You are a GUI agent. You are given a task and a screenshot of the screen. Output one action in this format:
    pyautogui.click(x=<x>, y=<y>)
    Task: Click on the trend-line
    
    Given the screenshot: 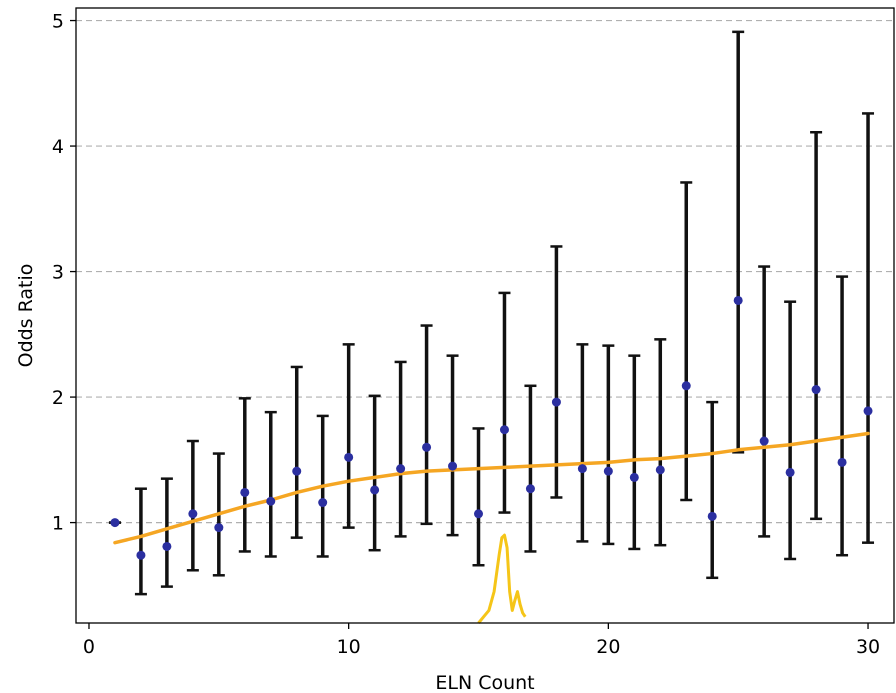 What is the action you would take?
    pyautogui.click(x=491, y=488)
    